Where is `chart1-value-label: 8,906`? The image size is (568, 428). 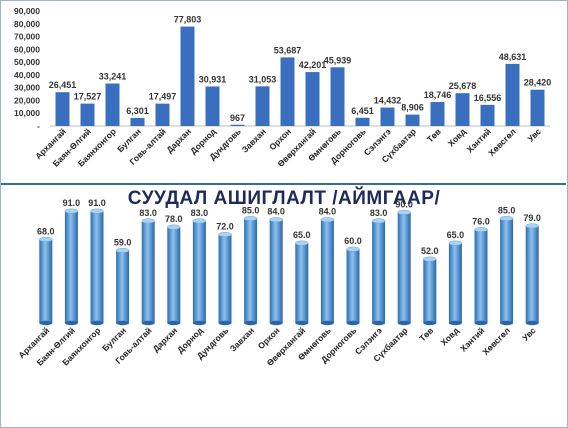
chart1-value-label: 8,906 is located at coordinates (412, 108).